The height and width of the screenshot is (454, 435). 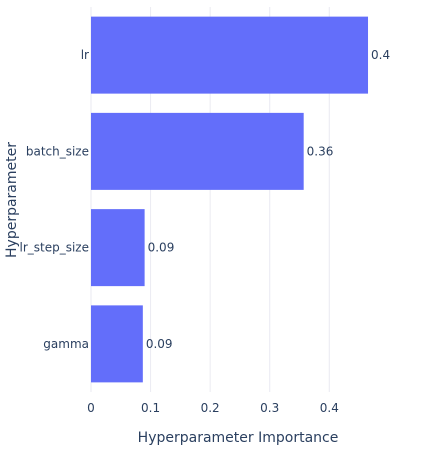 What do you see at coordinates (150, 408) in the screenshot?
I see `x-tick-label: 0.1` at bounding box center [150, 408].